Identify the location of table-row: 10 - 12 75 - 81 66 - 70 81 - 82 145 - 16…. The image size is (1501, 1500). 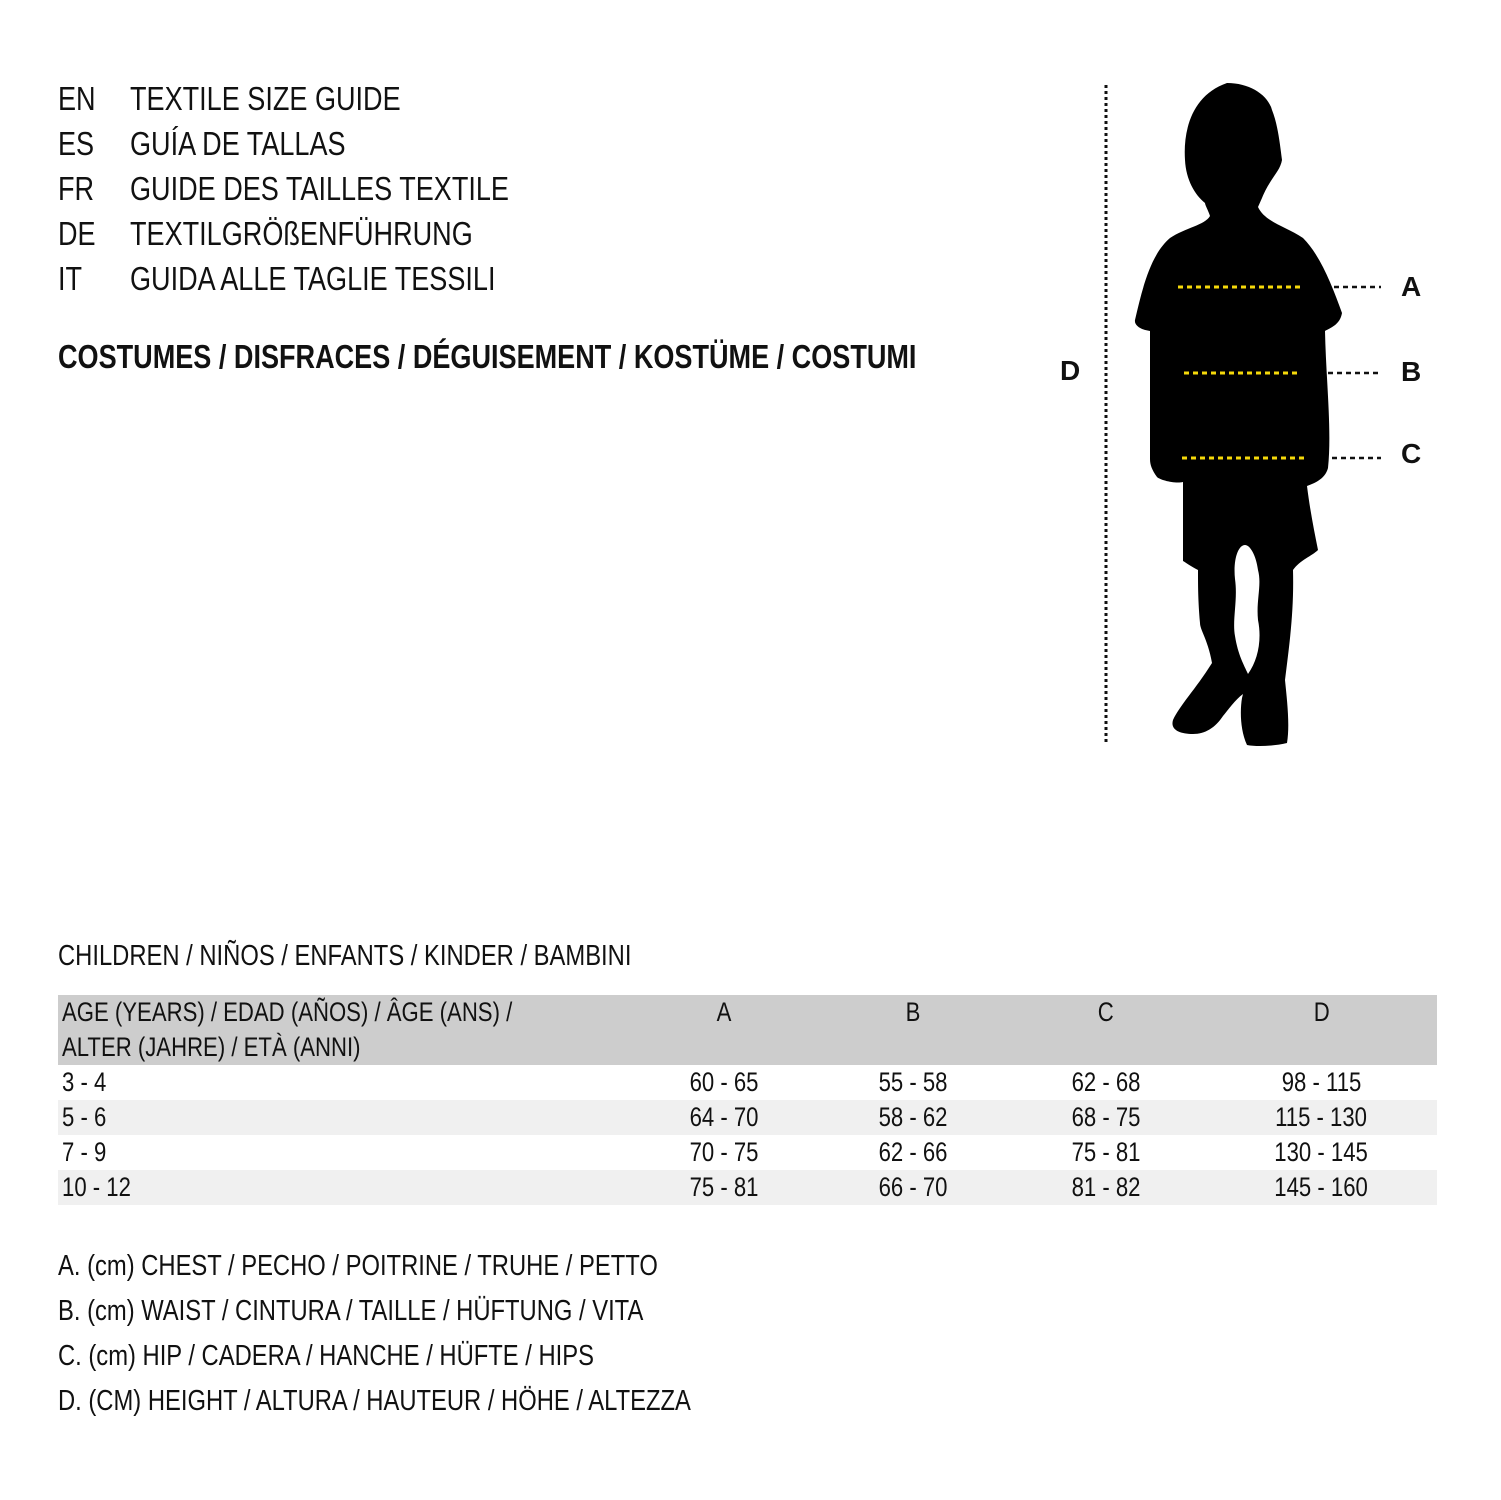
(747, 1187).